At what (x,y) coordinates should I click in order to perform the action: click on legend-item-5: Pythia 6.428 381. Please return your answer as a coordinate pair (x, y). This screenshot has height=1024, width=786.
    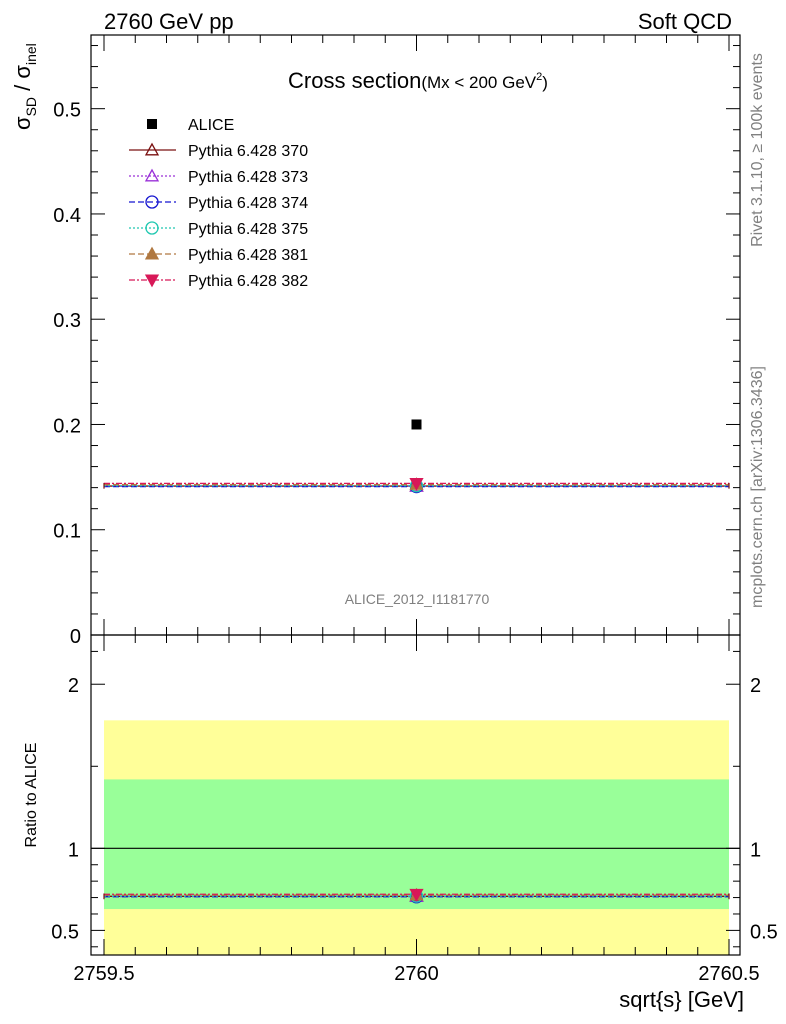
    Looking at the image, I should click on (218, 255).